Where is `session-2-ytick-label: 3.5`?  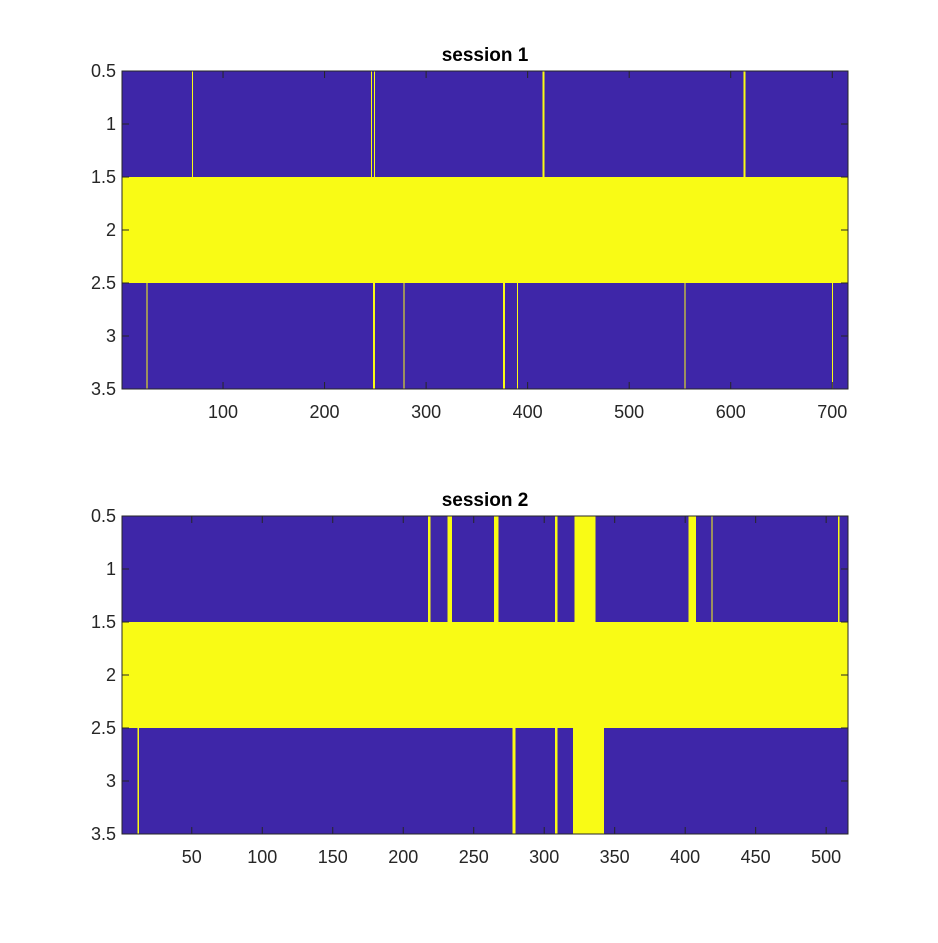 session-2-ytick-label: 3.5 is located at coordinates (103, 834).